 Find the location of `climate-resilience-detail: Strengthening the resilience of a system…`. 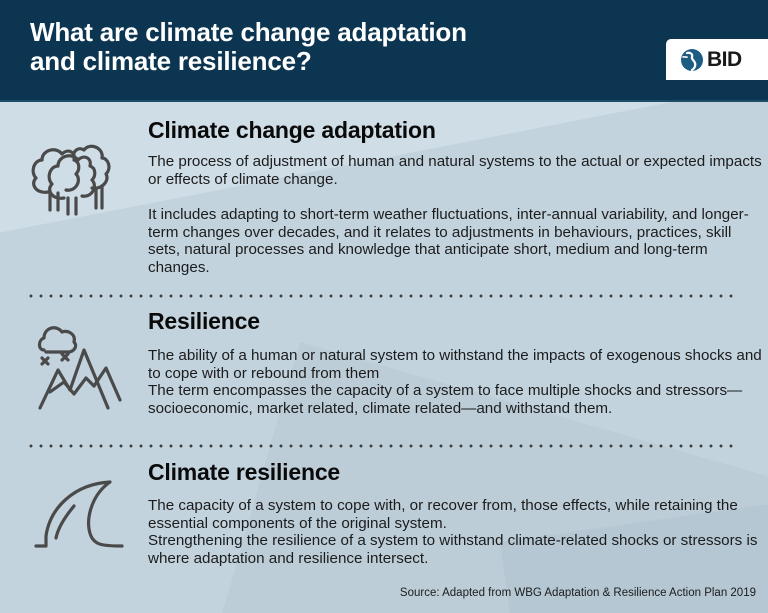

climate-resilience-detail: Strengthening the resilience of a system… is located at coordinates (453, 549).